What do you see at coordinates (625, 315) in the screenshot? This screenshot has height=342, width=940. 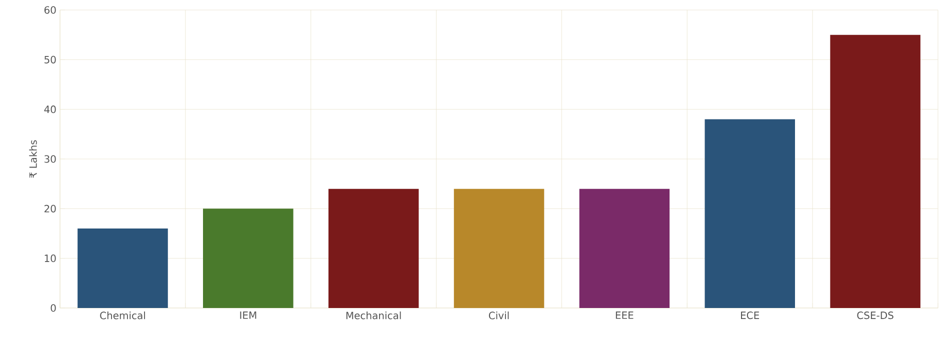 I see `x-tick-label: EEE` at bounding box center [625, 315].